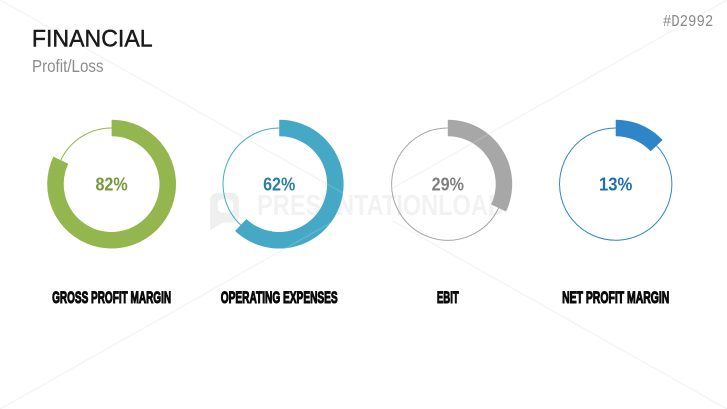  I want to click on svg-text: 62%, so click(279, 183).